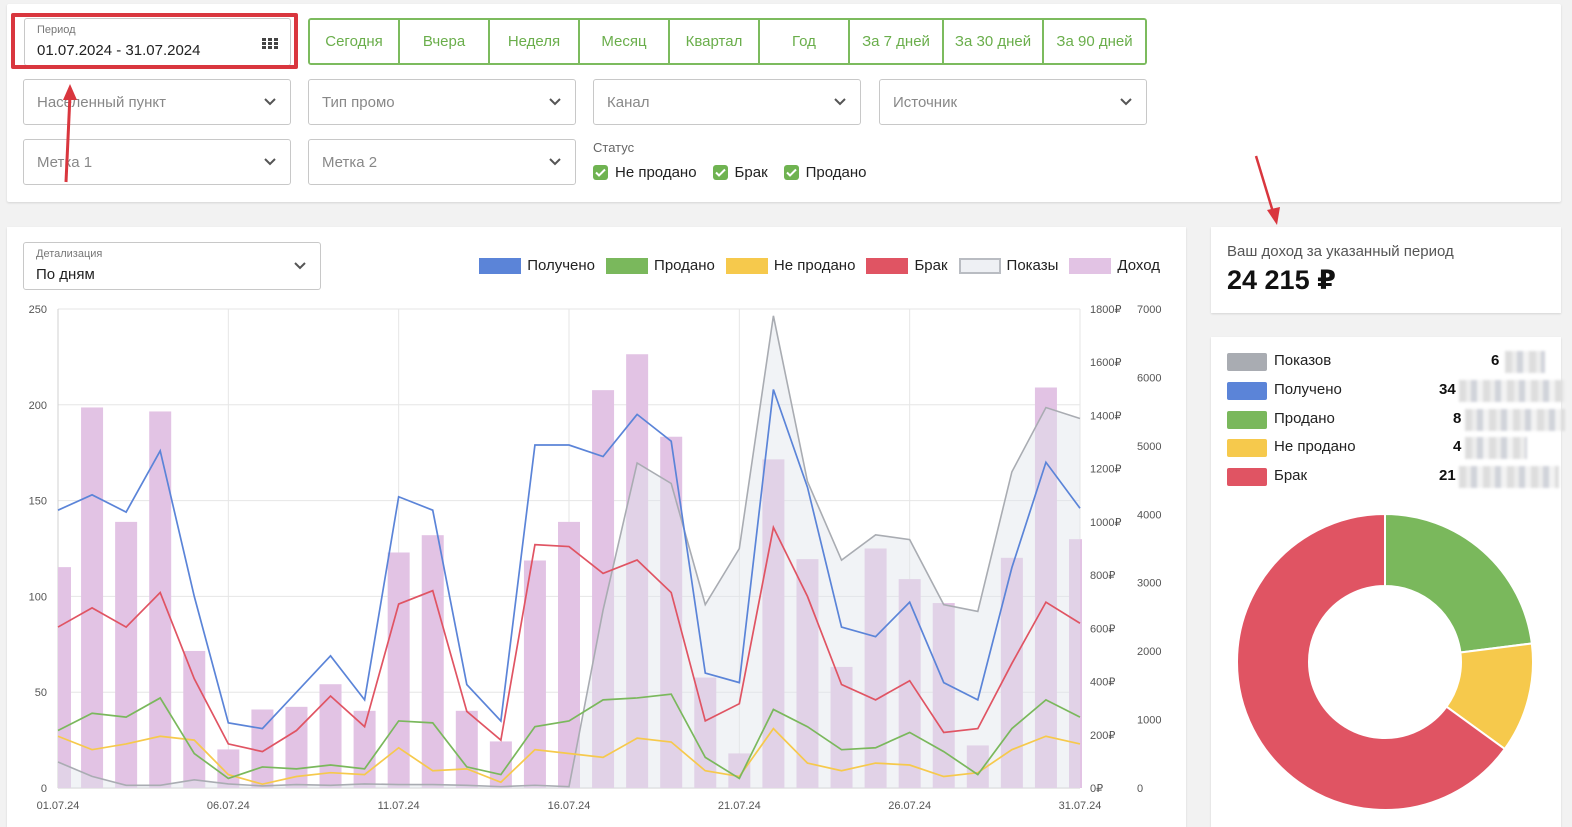 The height and width of the screenshot is (827, 1572). I want to click on x-tick-label: 31.07.24, so click(1080, 806).